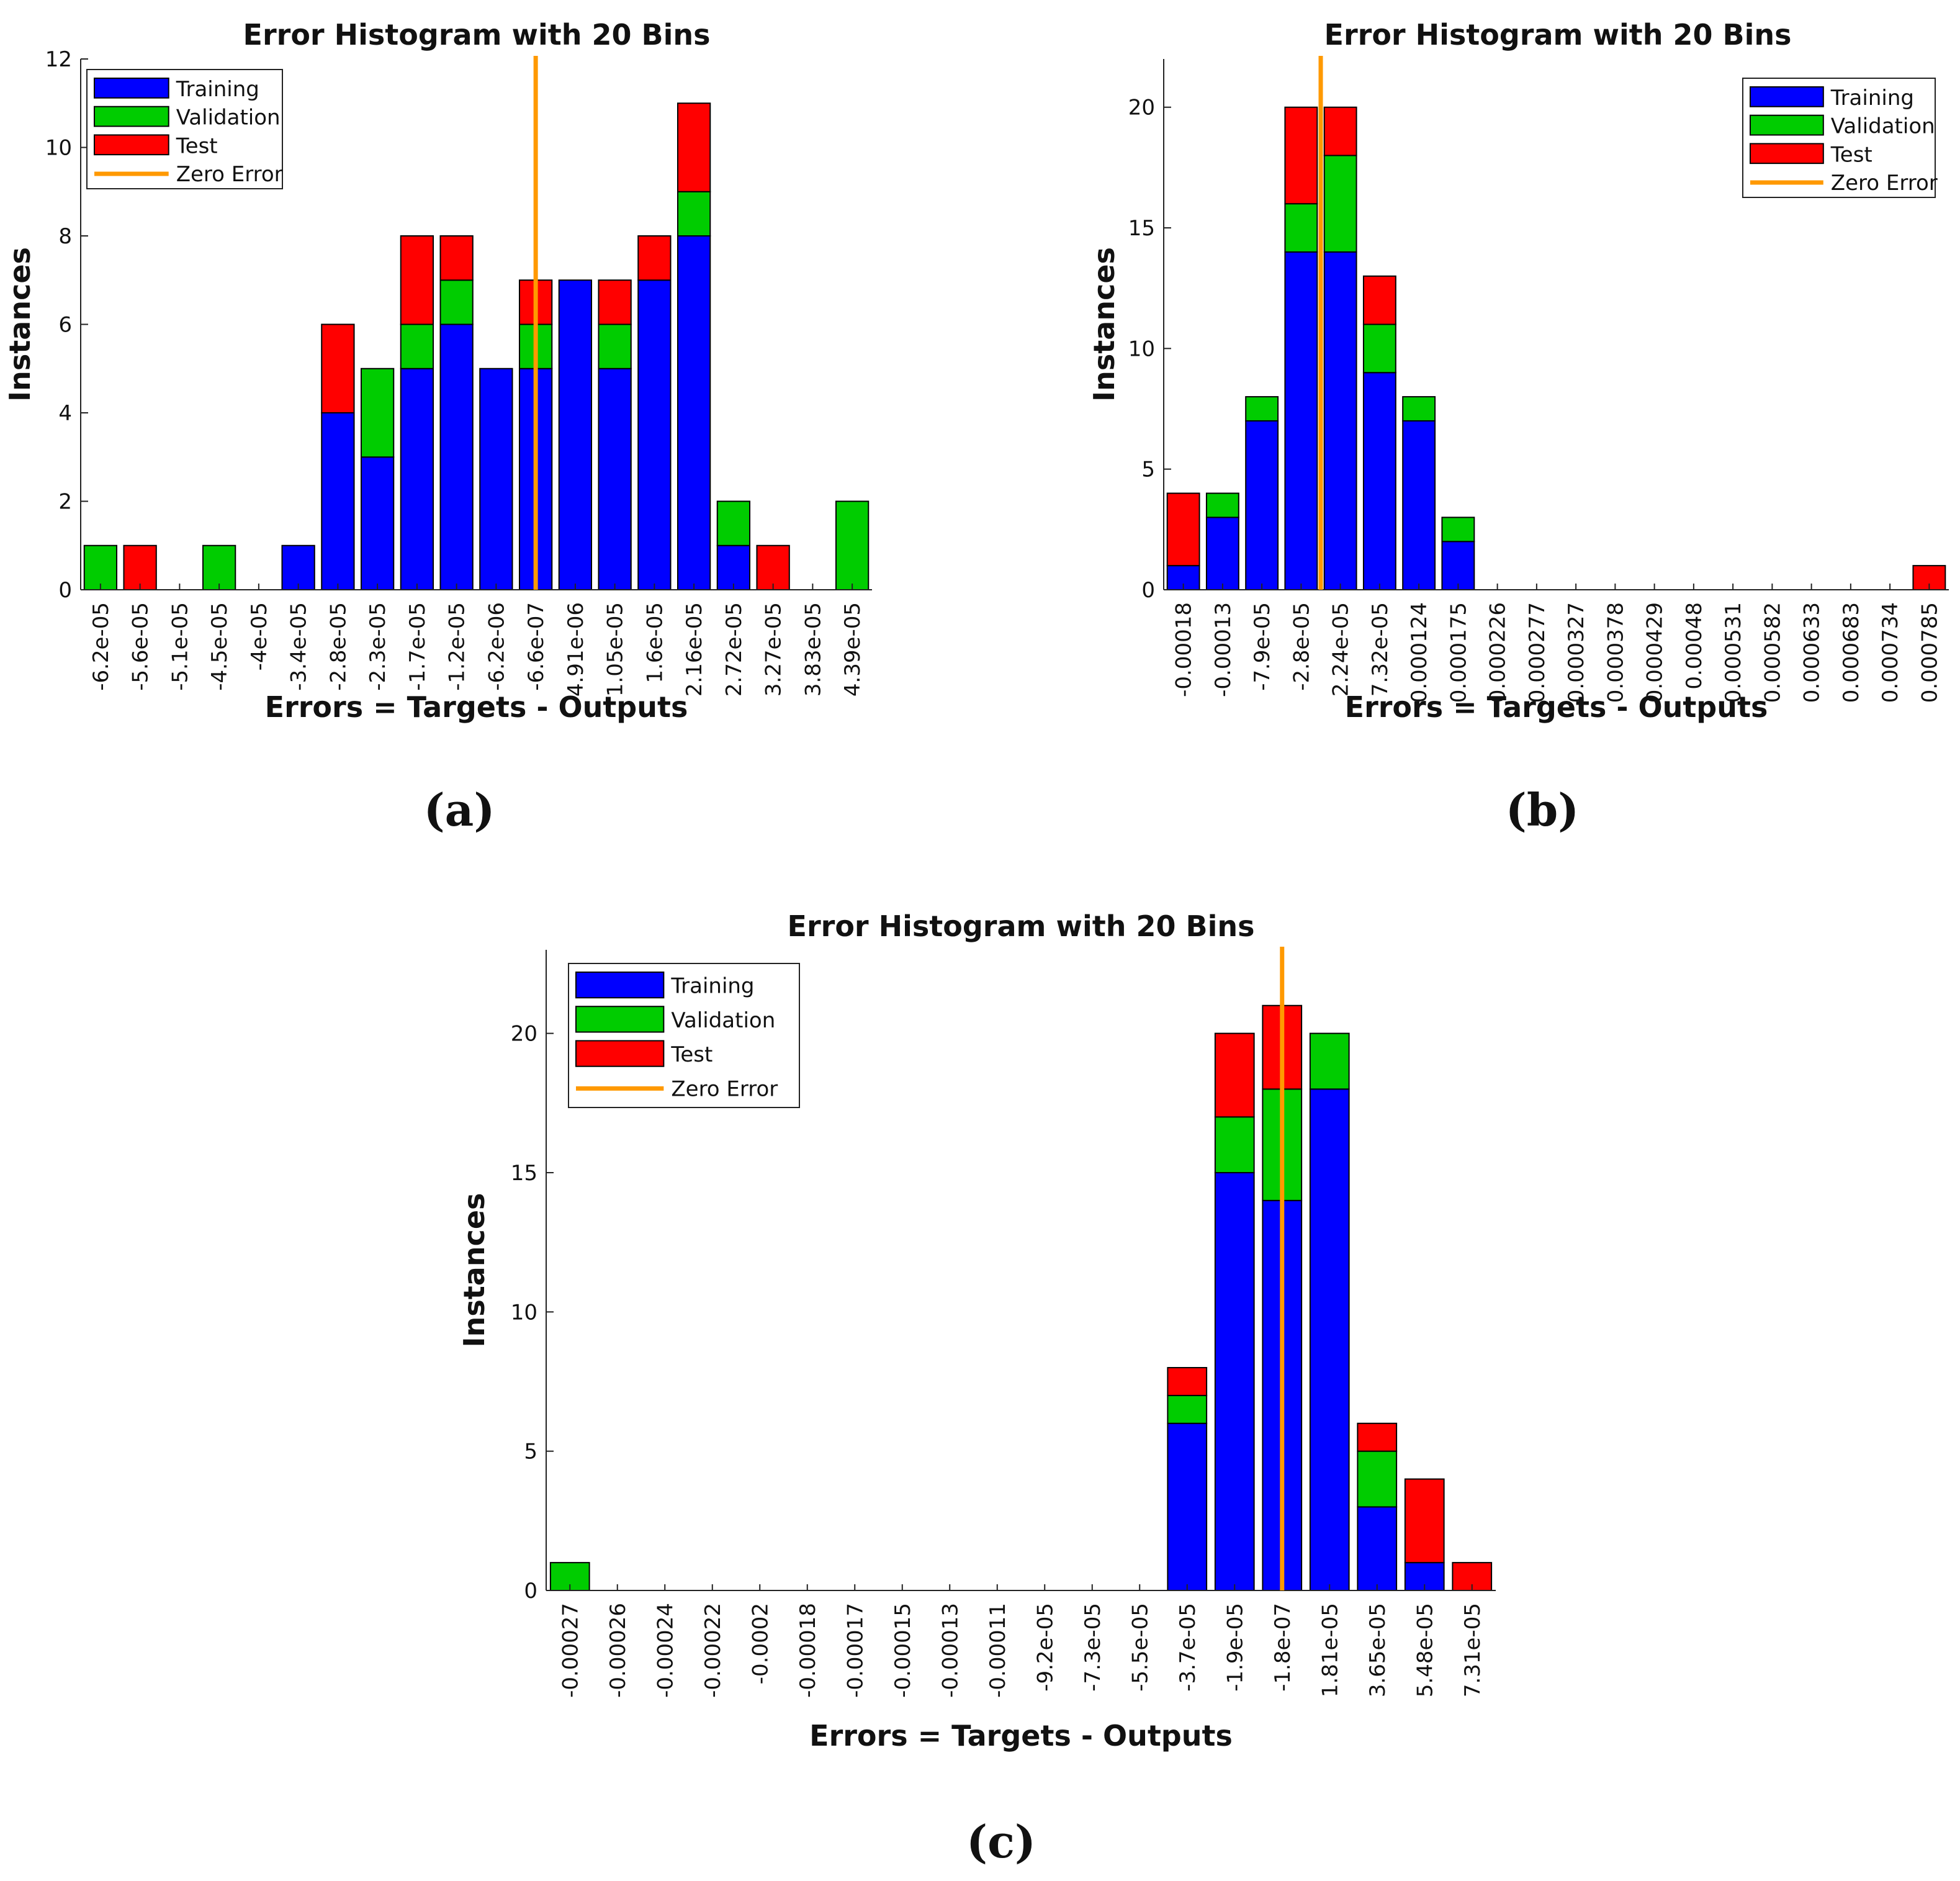 The width and height of the screenshot is (1960, 1881). Describe the element at coordinates (1694, 646) in the screenshot. I see `x-tick-label: 0.00048` at that location.